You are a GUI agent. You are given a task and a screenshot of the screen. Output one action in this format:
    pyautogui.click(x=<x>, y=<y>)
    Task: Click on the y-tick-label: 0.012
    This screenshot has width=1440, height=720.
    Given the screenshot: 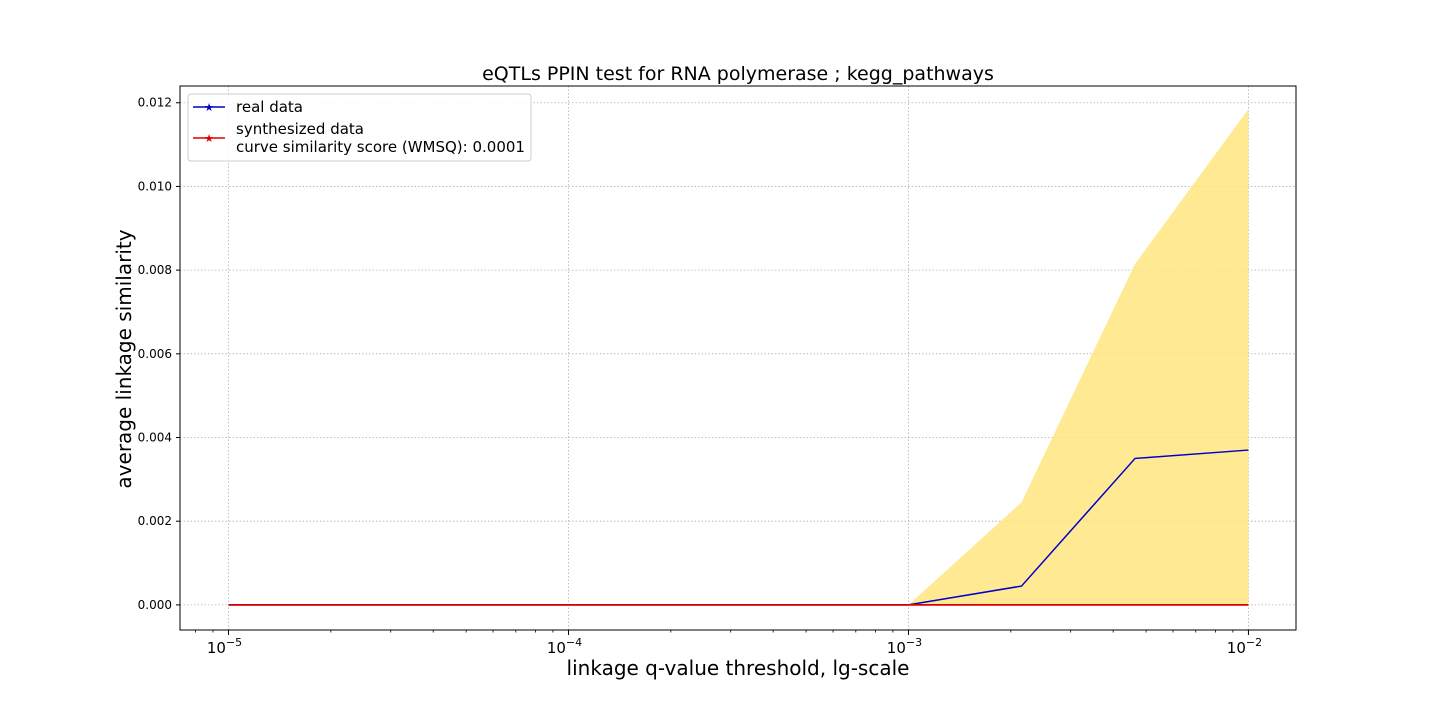 What is the action you would take?
    pyautogui.click(x=155, y=103)
    